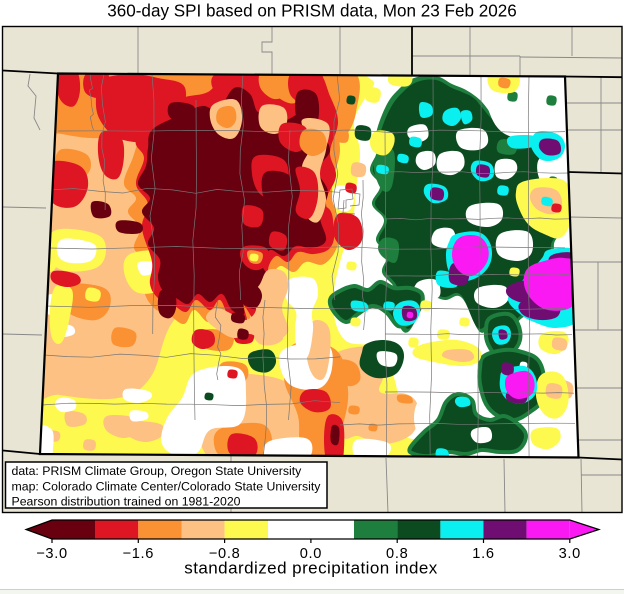 This screenshot has width=624, height=594. Describe the element at coordinates (225, 554) in the screenshot. I see `svg-text: −0.8` at that location.